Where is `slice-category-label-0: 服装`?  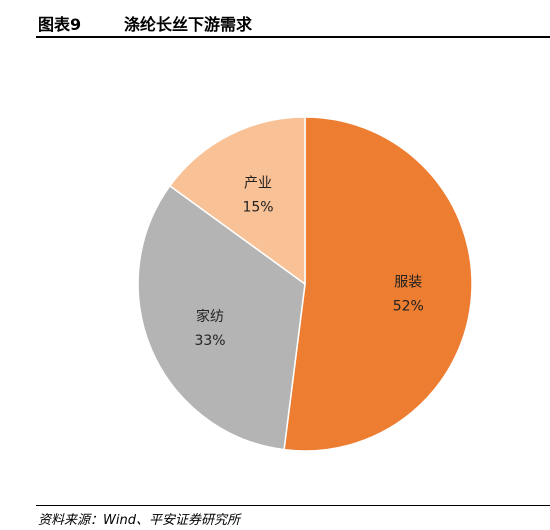
slice-category-label-0: 服装 is located at coordinates (408, 283).